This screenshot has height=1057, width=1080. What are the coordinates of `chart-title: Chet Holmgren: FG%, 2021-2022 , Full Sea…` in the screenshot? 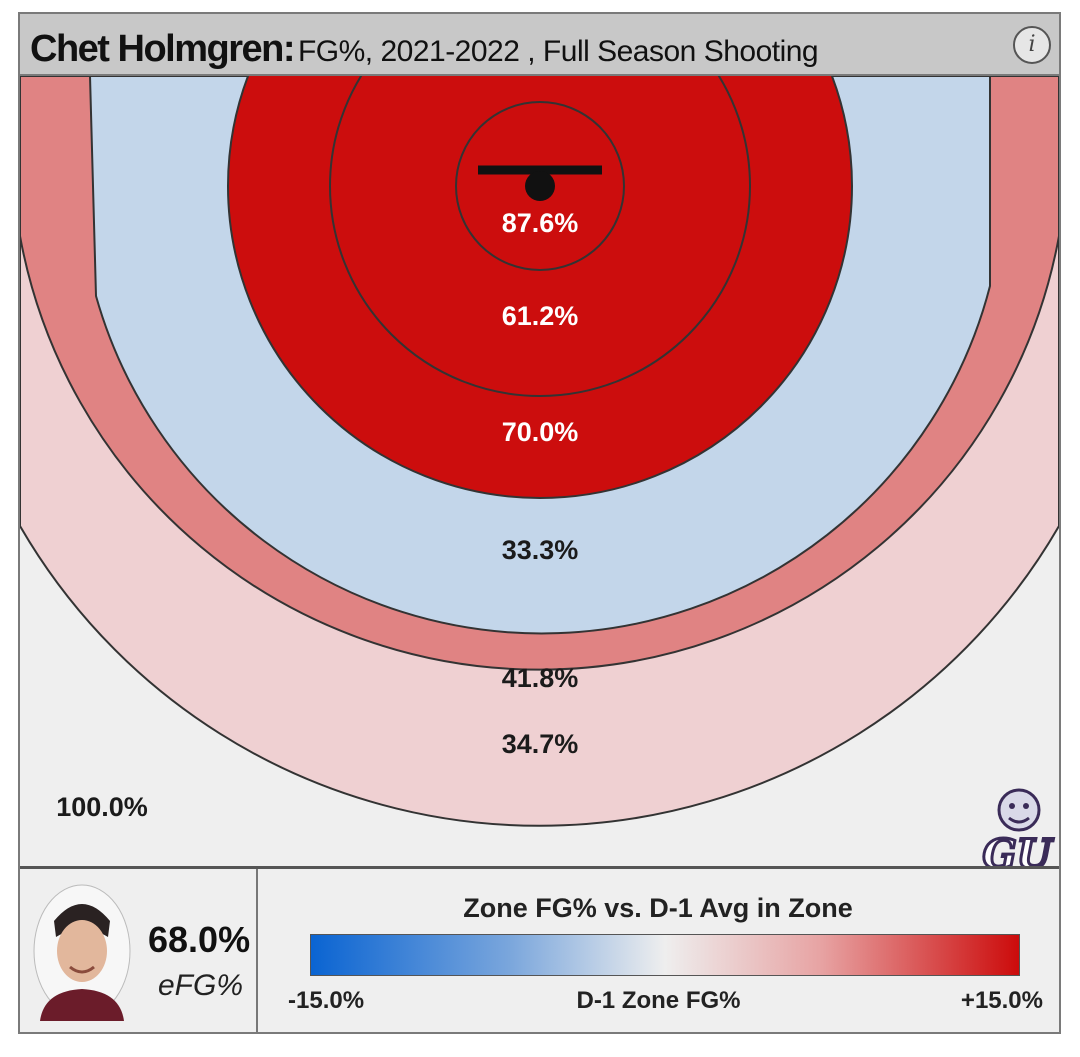 It's located at (424, 49).